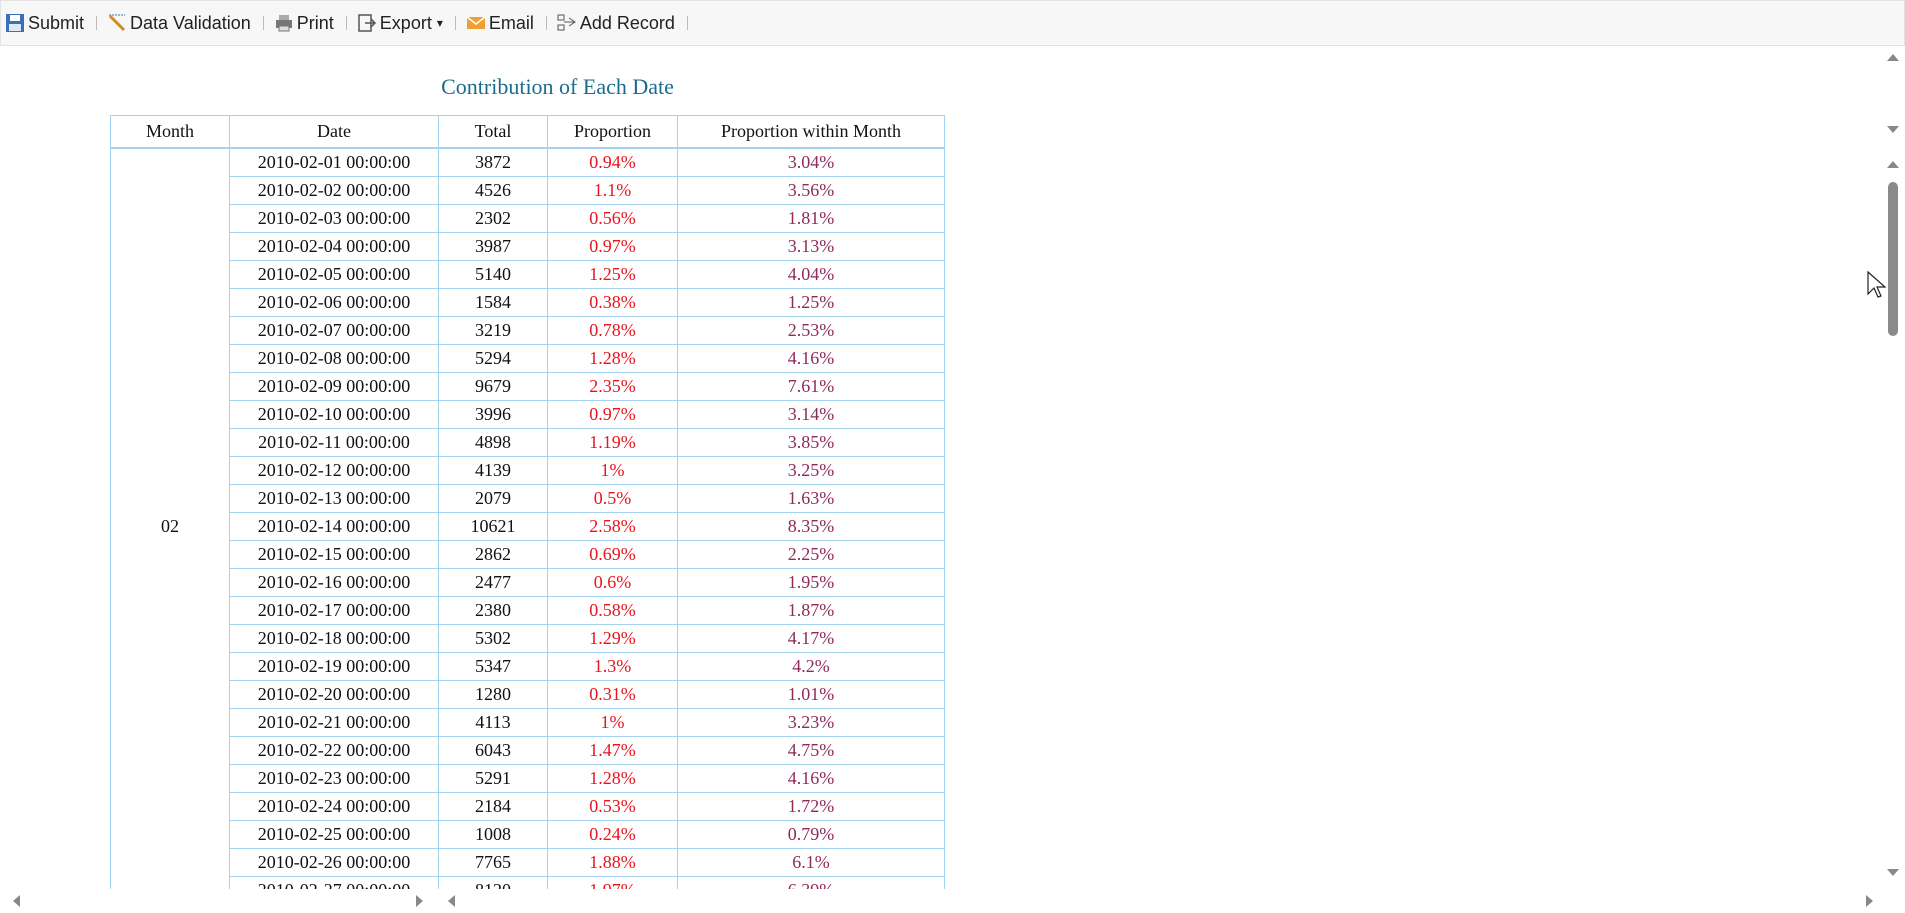 This screenshot has width=1905, height=913. Describe the element at coordinates (811, 554) in the screenshot. I see `table-cell: 2.25%` at that location.